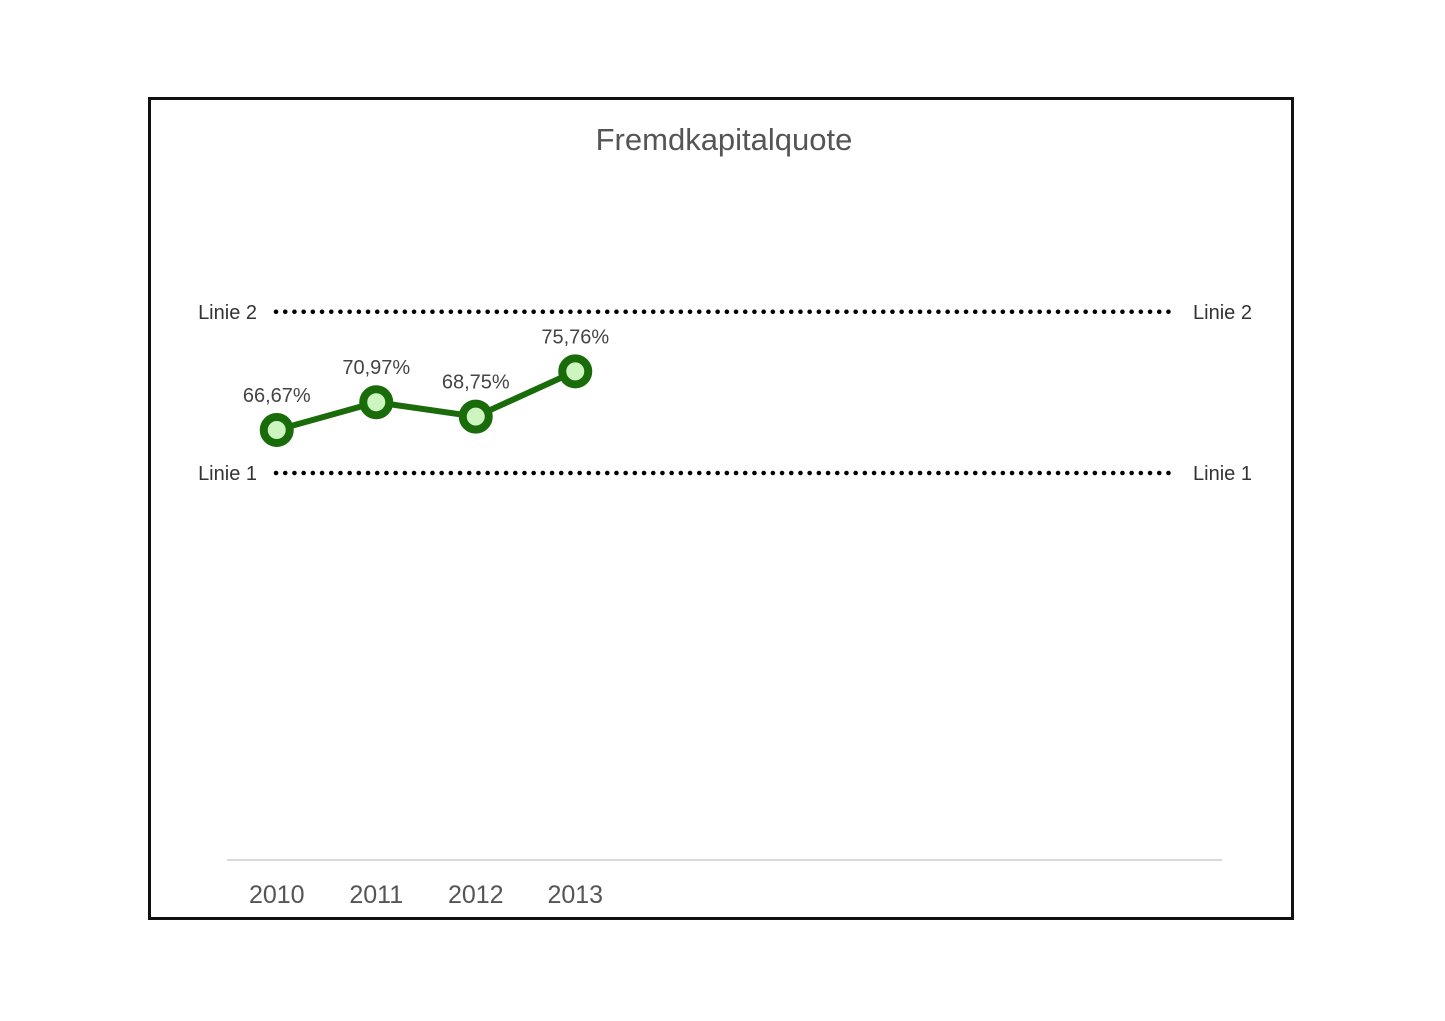  Describe the element at coordinates (1222, 474) in the screenshot. I see `reference-label-right-linie-1: Linie 1` at that location.